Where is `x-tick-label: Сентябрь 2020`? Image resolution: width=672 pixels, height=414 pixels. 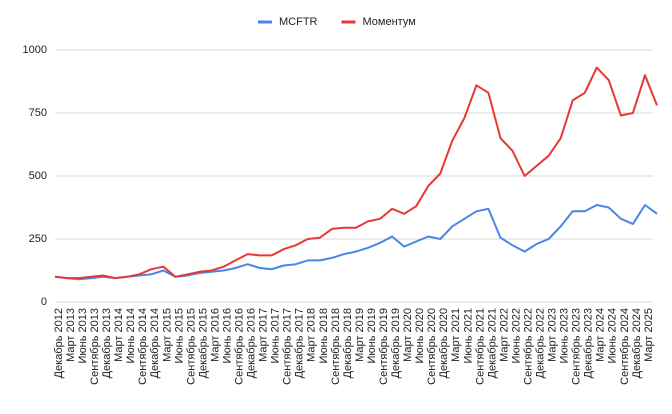 x-tick-label: Сентябрь 2020 is located at coordinates (432, 346).